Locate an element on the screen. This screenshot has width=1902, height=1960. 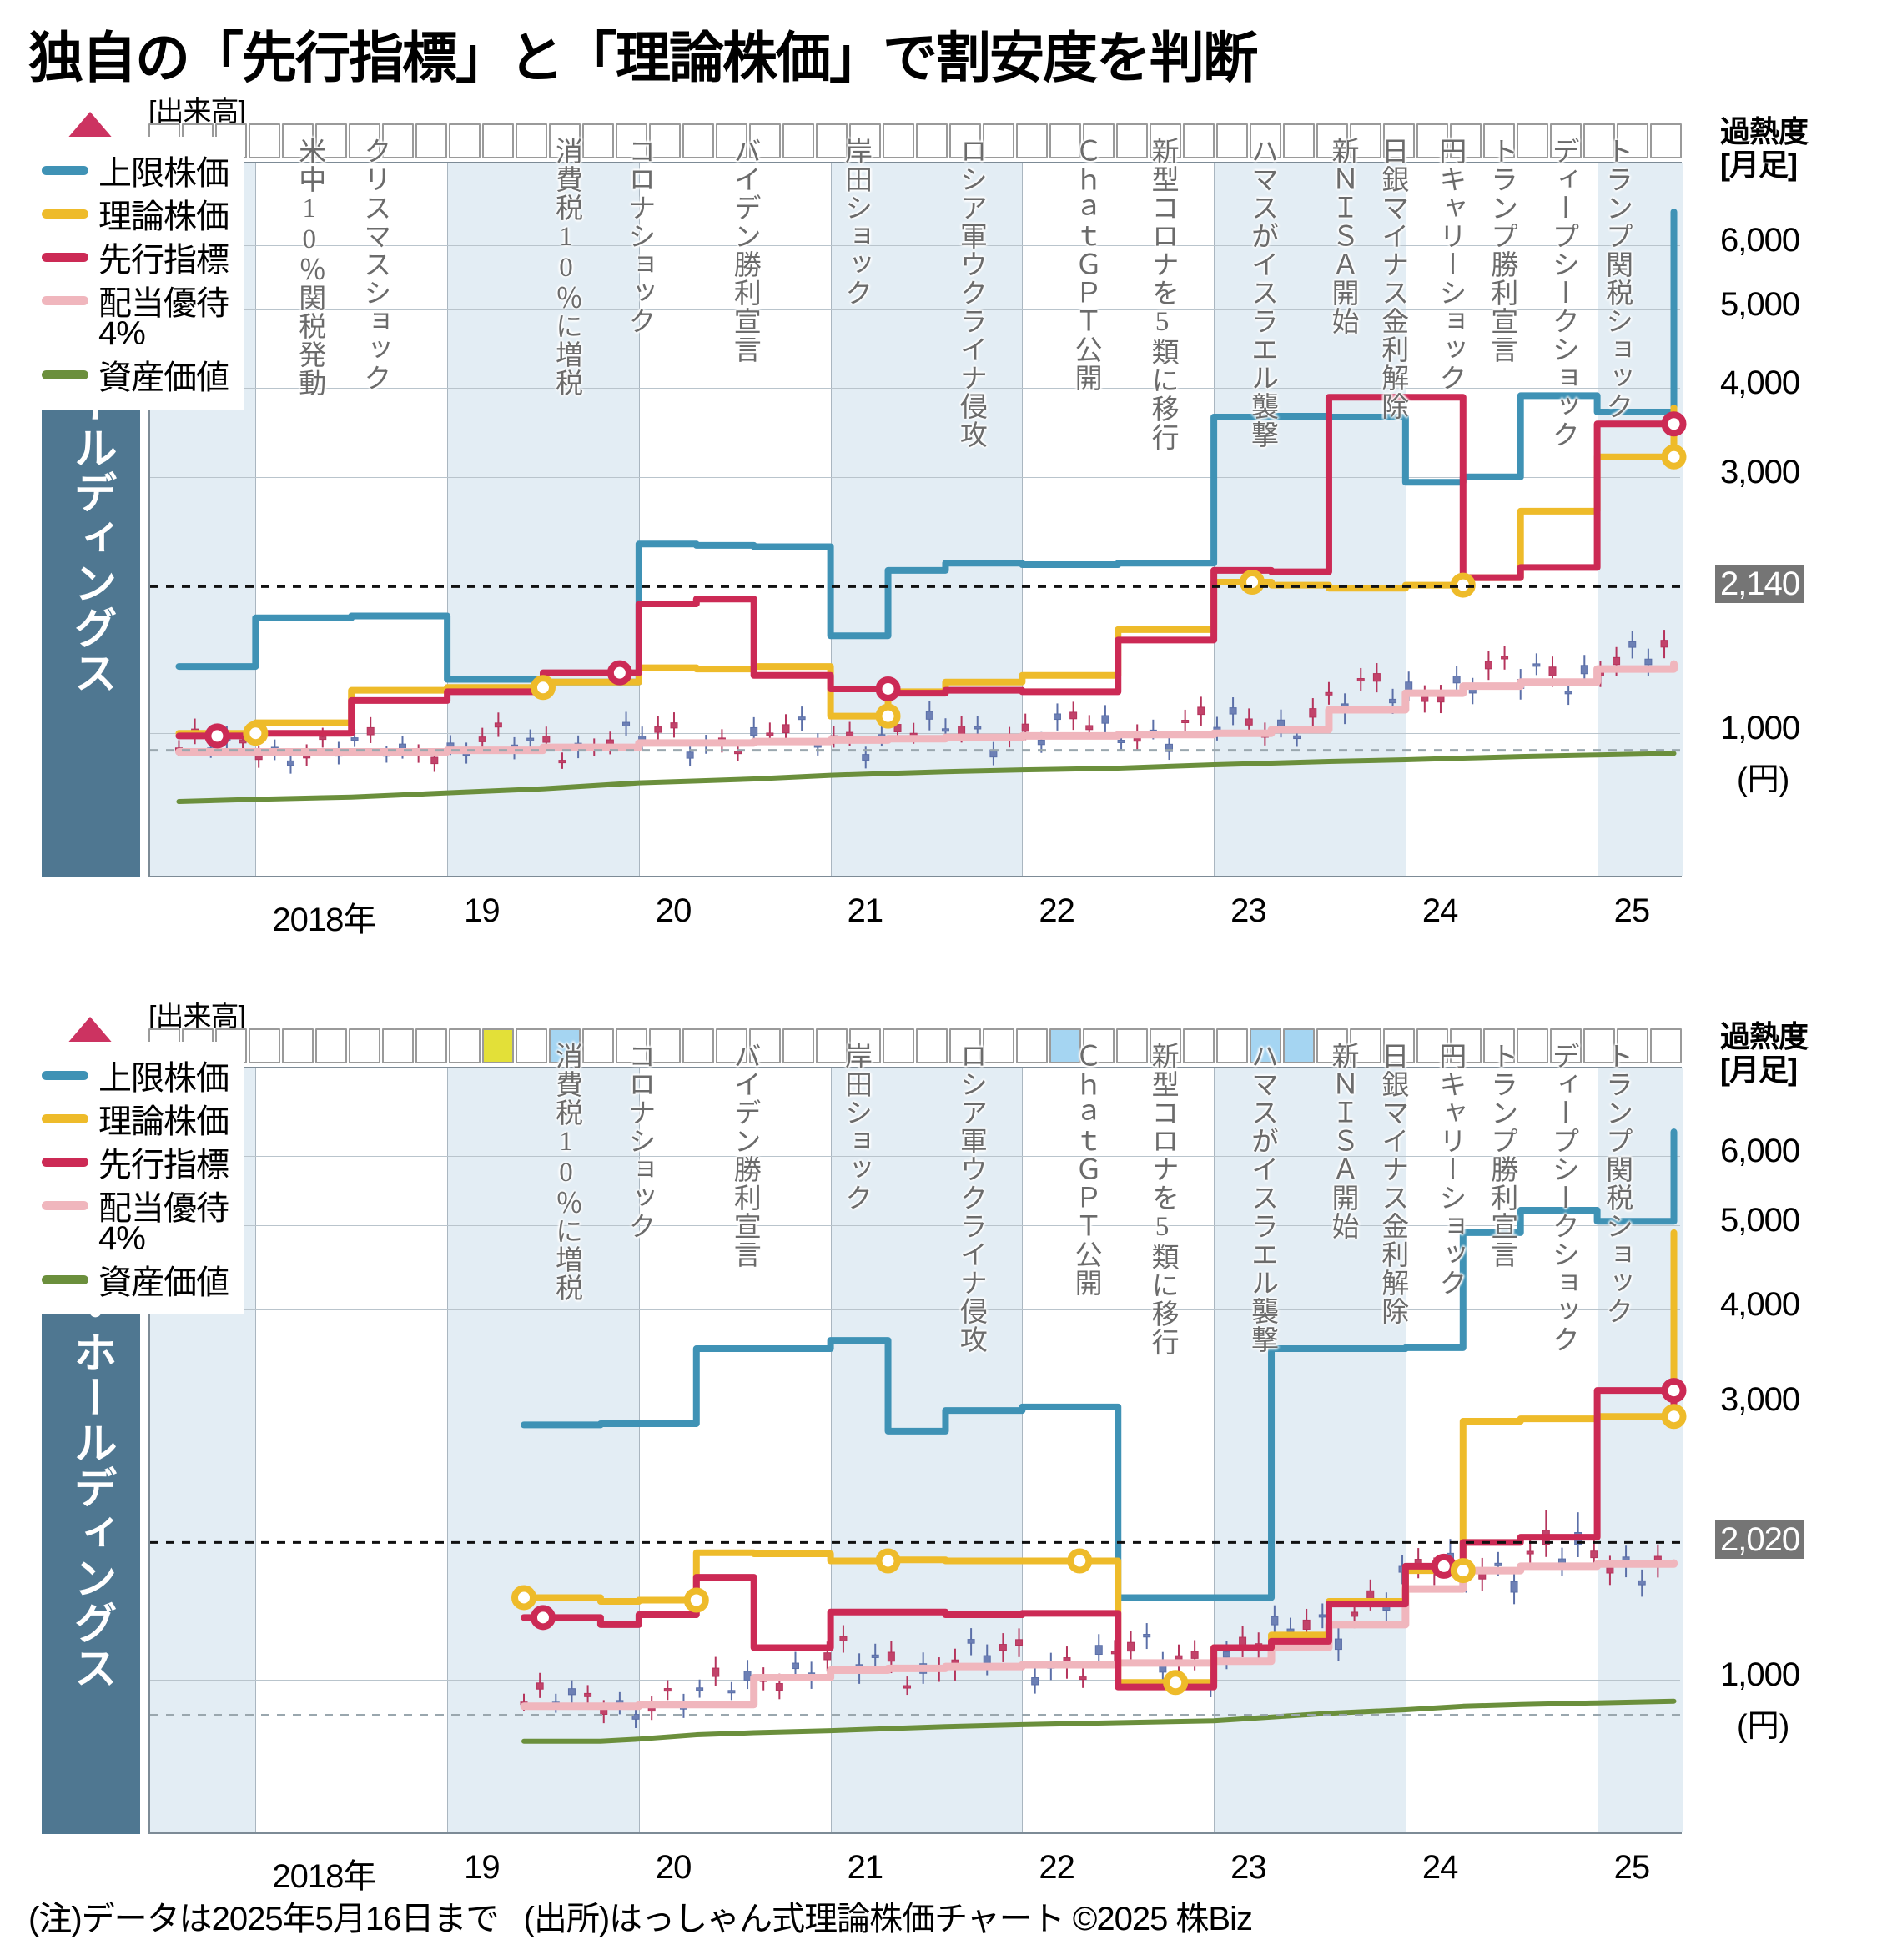
page-title: 独自の「先行指標」と「理論株価」で割安度を判断 is located at coordinates (643, 57).